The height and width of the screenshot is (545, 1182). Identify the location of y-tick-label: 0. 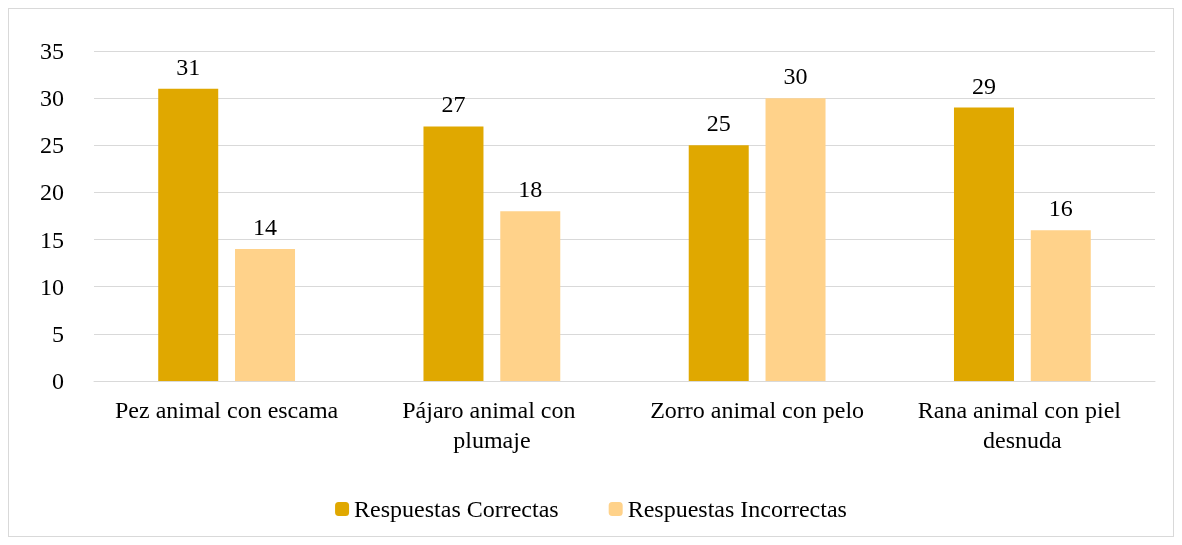
(58, 381).